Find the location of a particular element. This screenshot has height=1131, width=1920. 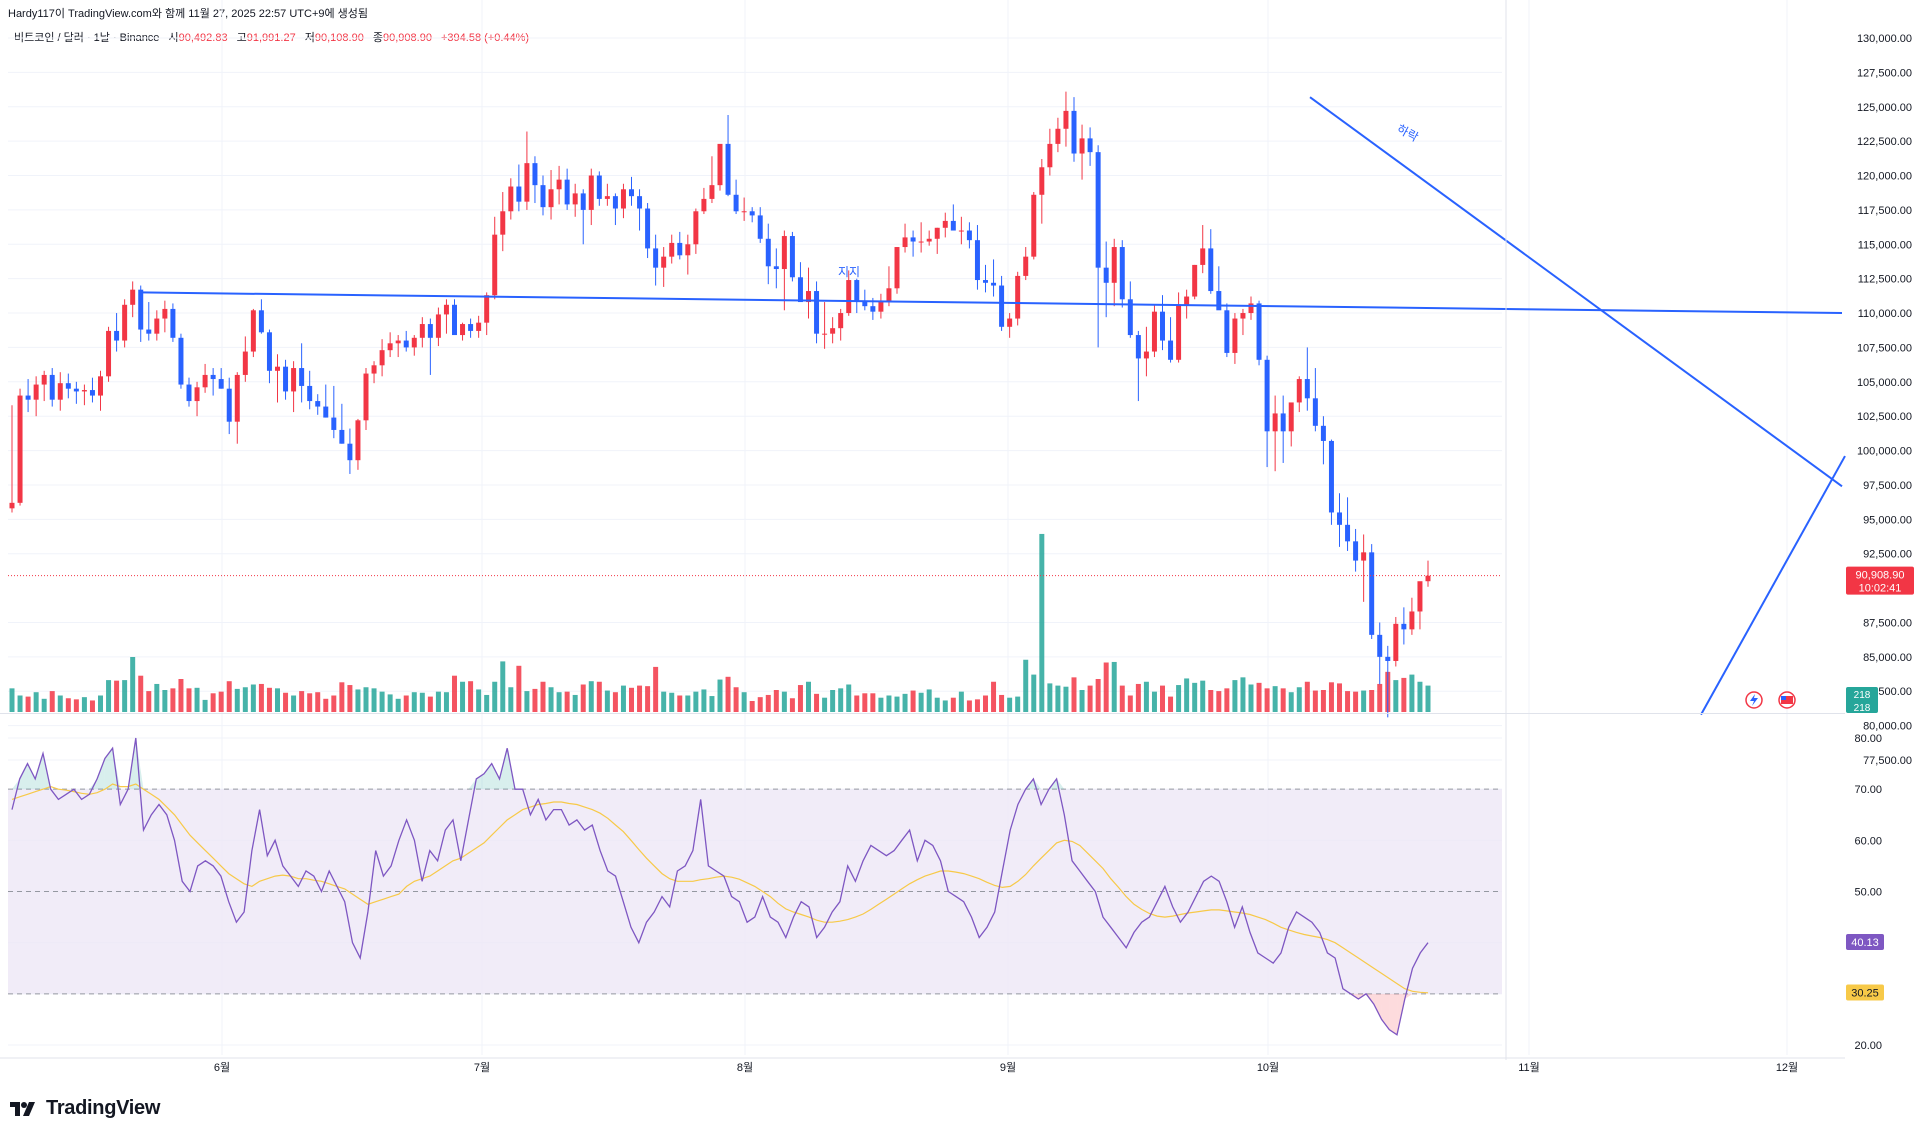

price-tick-label: 107,500.00 is located at coordinates (1884, 348).